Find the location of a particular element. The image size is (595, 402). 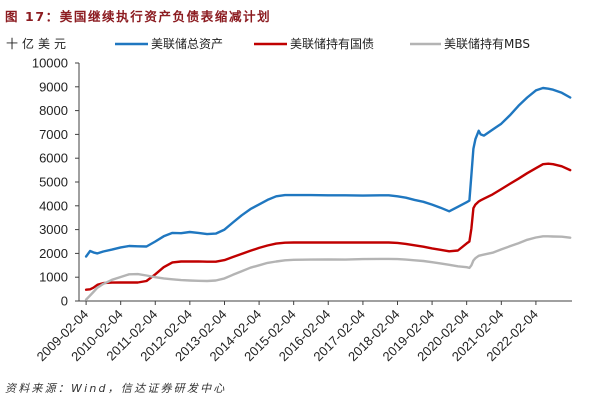

y-unit-label: 十亿美元 is located at coordinates (38, 43).